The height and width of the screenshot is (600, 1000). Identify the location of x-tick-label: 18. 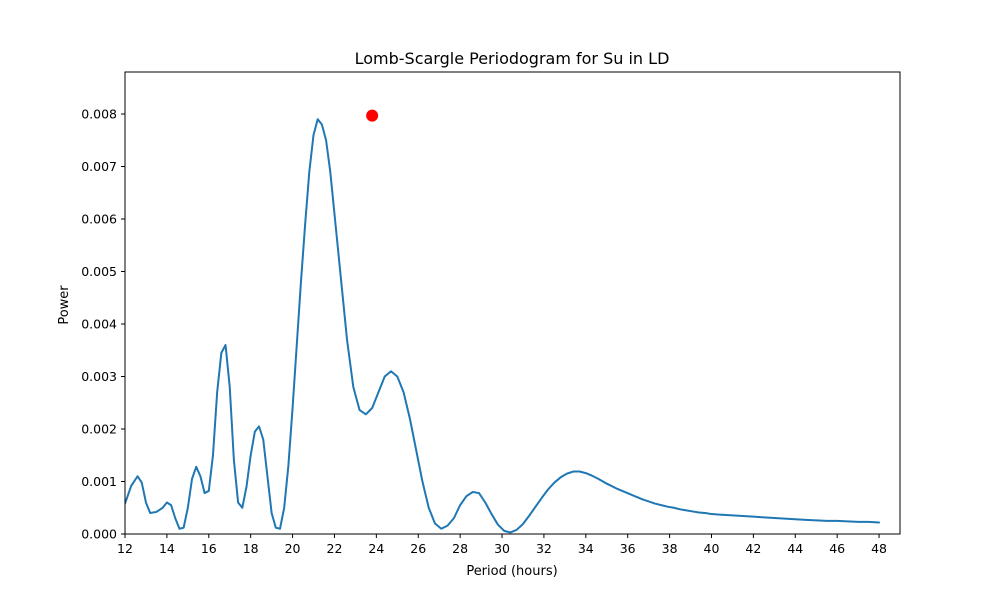
(251, 548).